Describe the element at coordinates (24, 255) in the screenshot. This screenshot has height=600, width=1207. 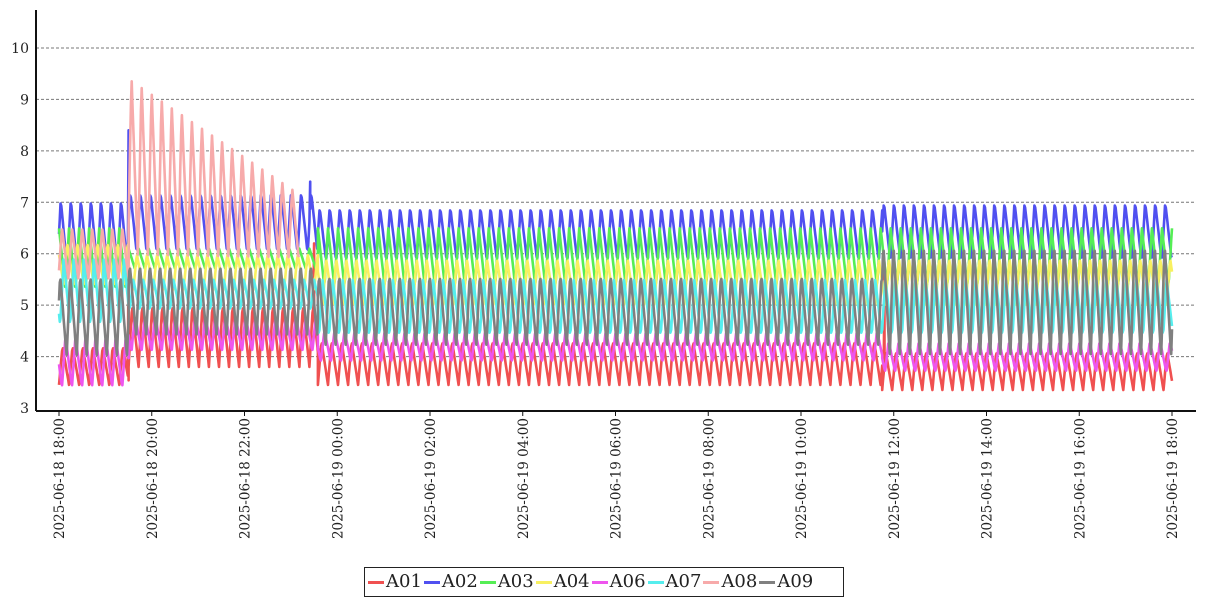
I see `y-tick-label: 6` at that location.